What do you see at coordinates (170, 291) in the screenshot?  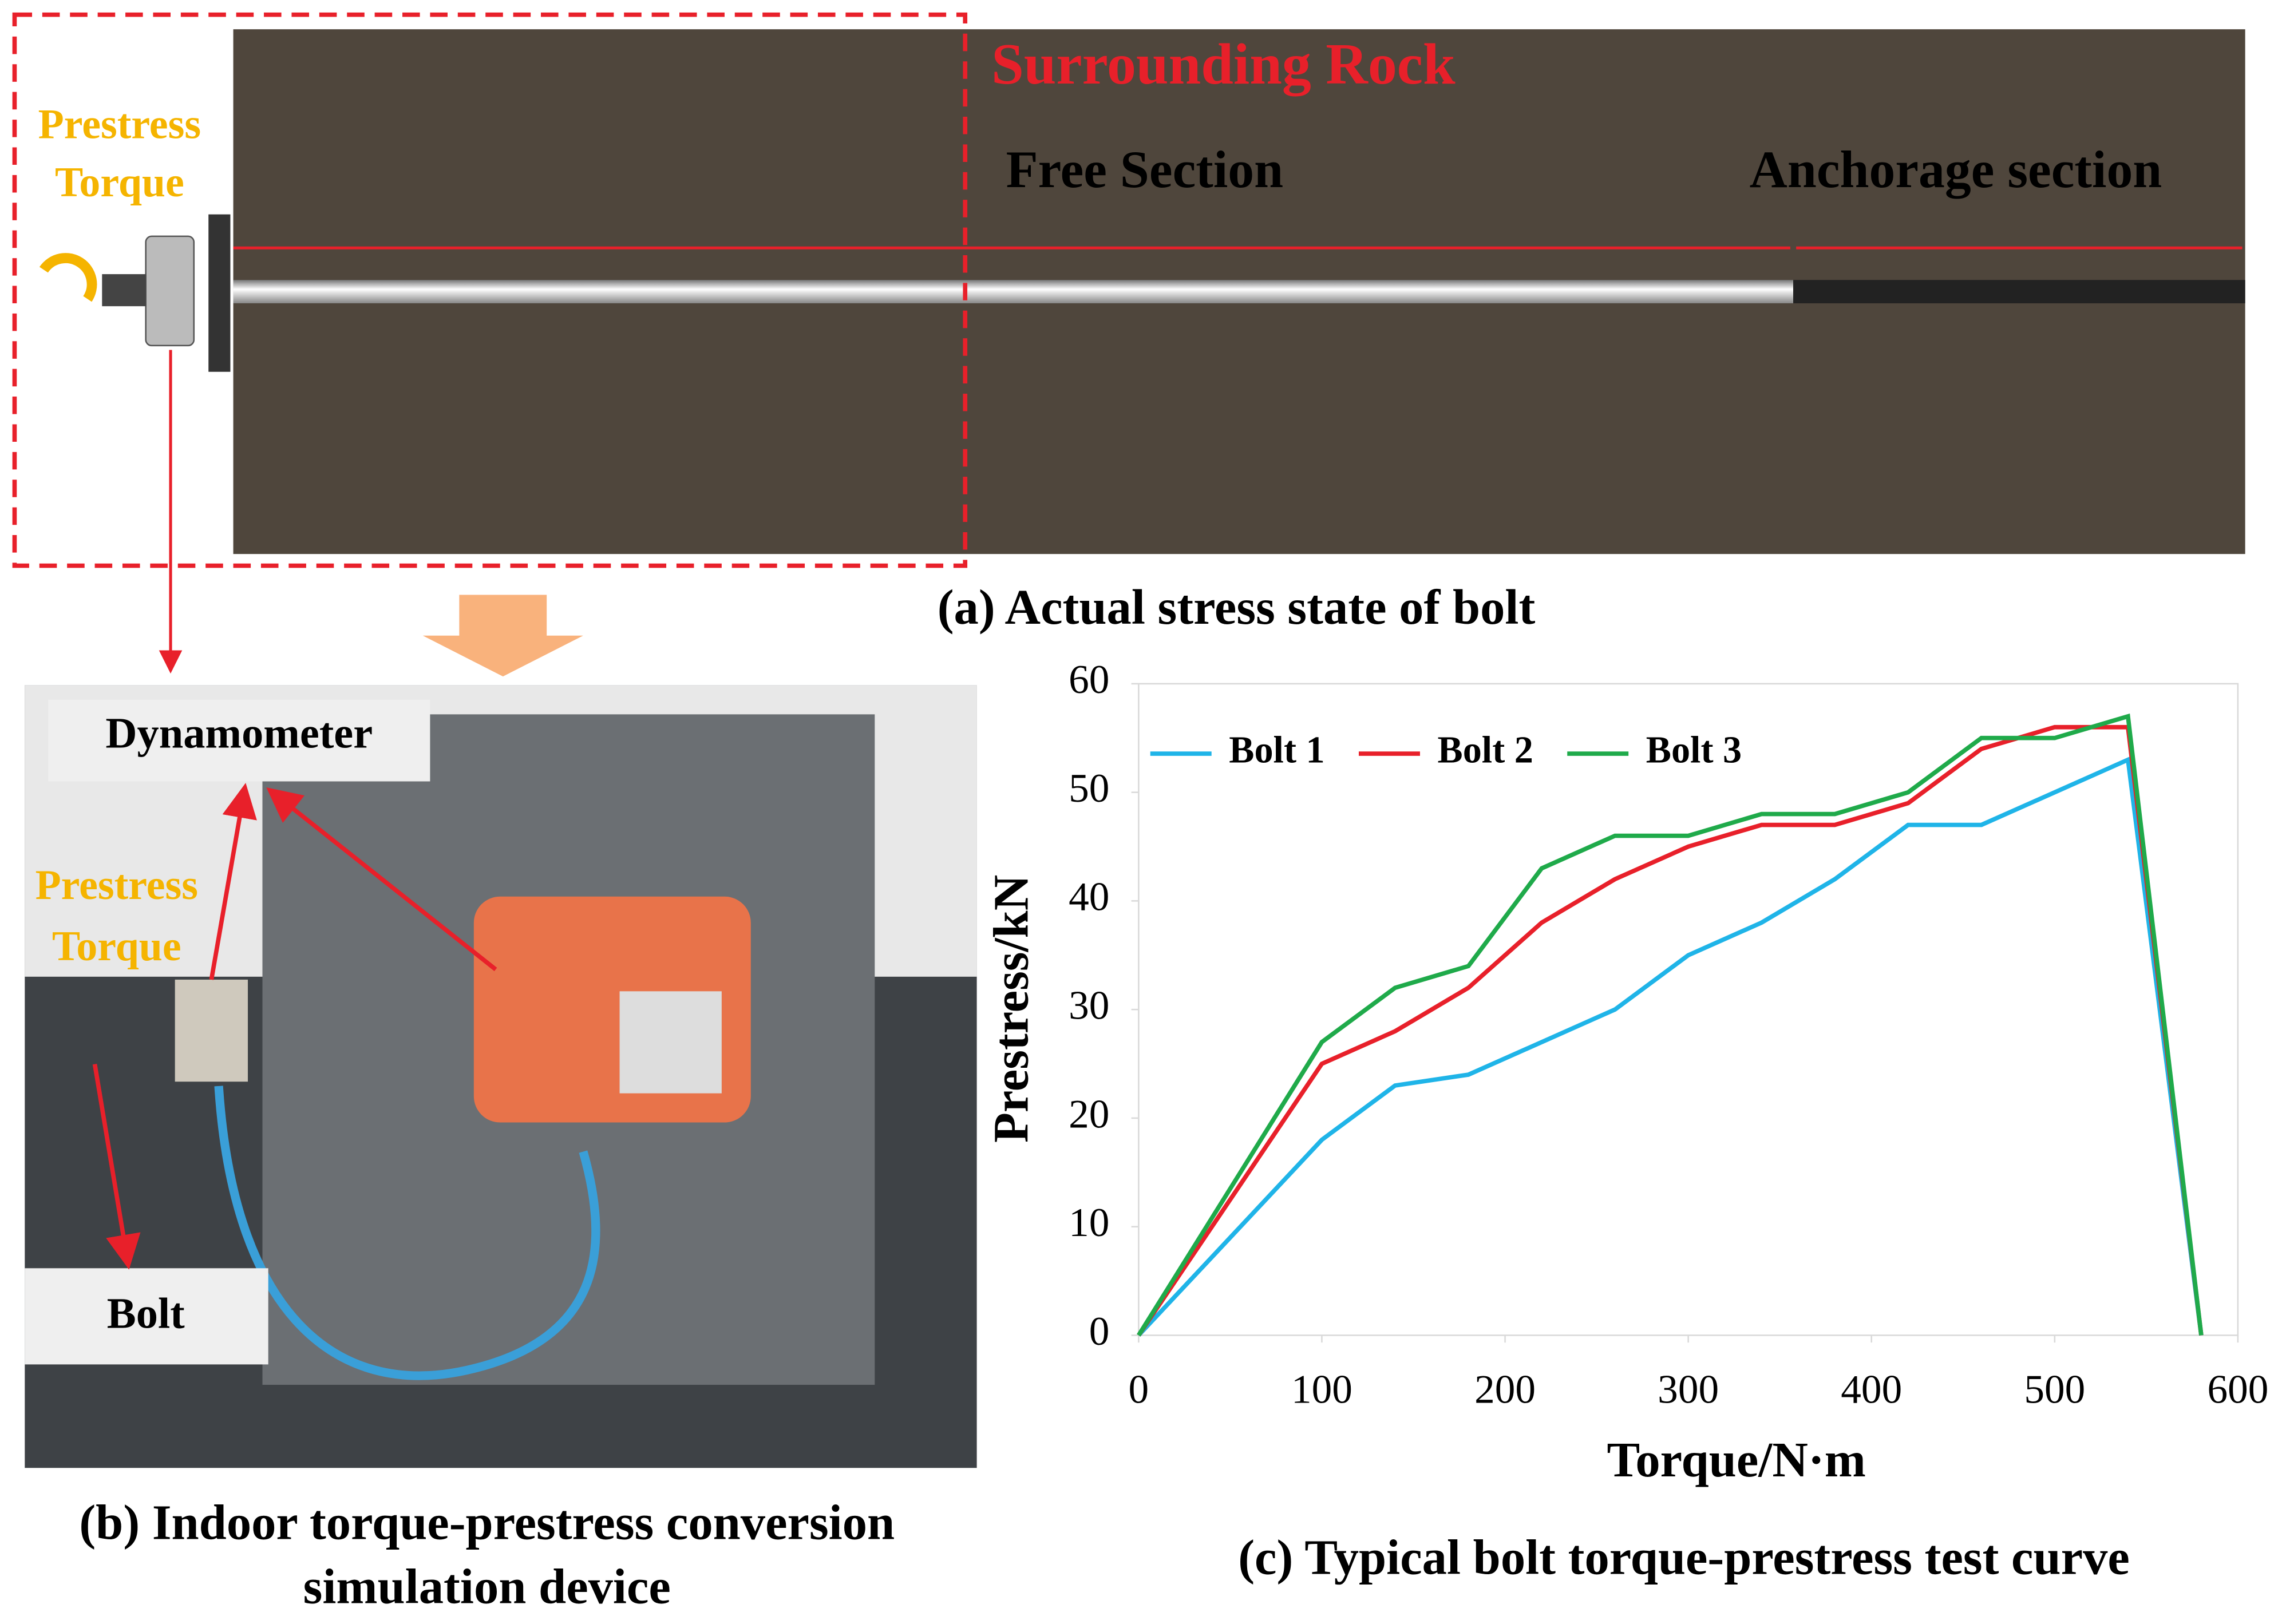 I see `nut` at bounding box center [170, 291].